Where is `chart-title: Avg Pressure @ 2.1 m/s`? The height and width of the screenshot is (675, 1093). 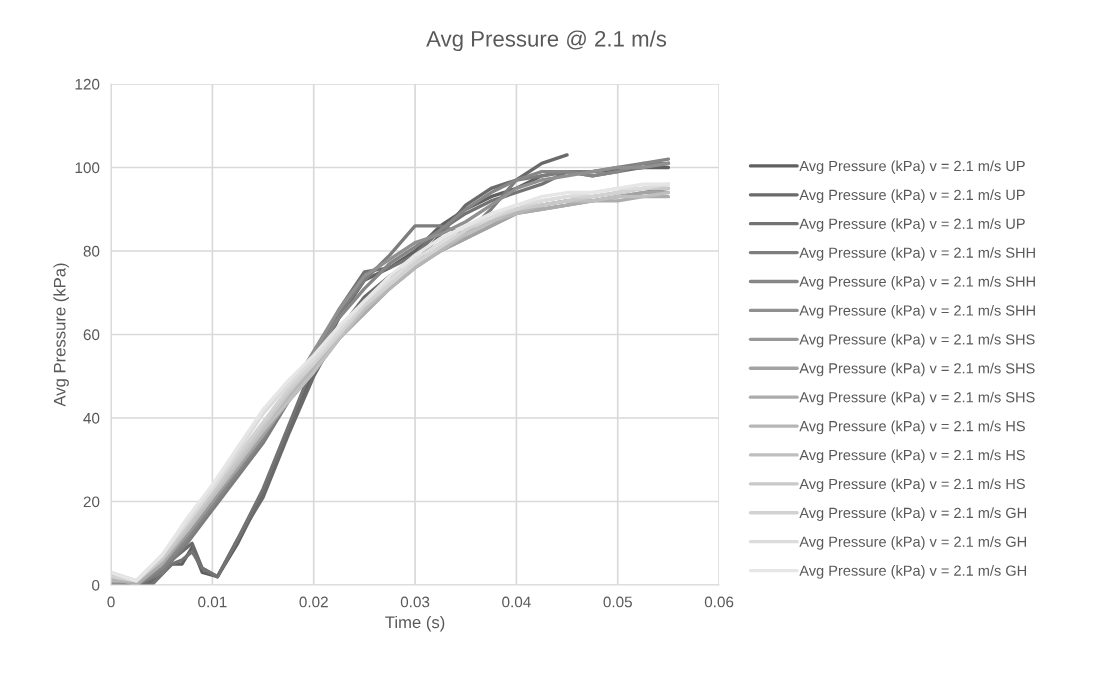
chart-title: Avg Pressure @ 2.1 m/s is located at coordinates (546, 41).